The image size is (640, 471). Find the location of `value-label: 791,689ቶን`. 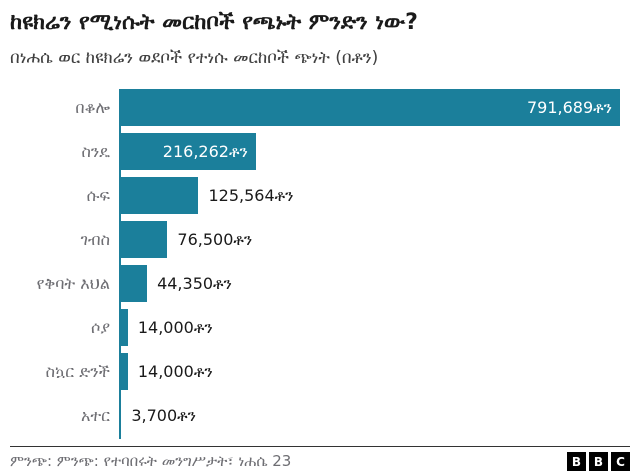

value-label: 791,689ቶን is located at coordinates (569, 107).